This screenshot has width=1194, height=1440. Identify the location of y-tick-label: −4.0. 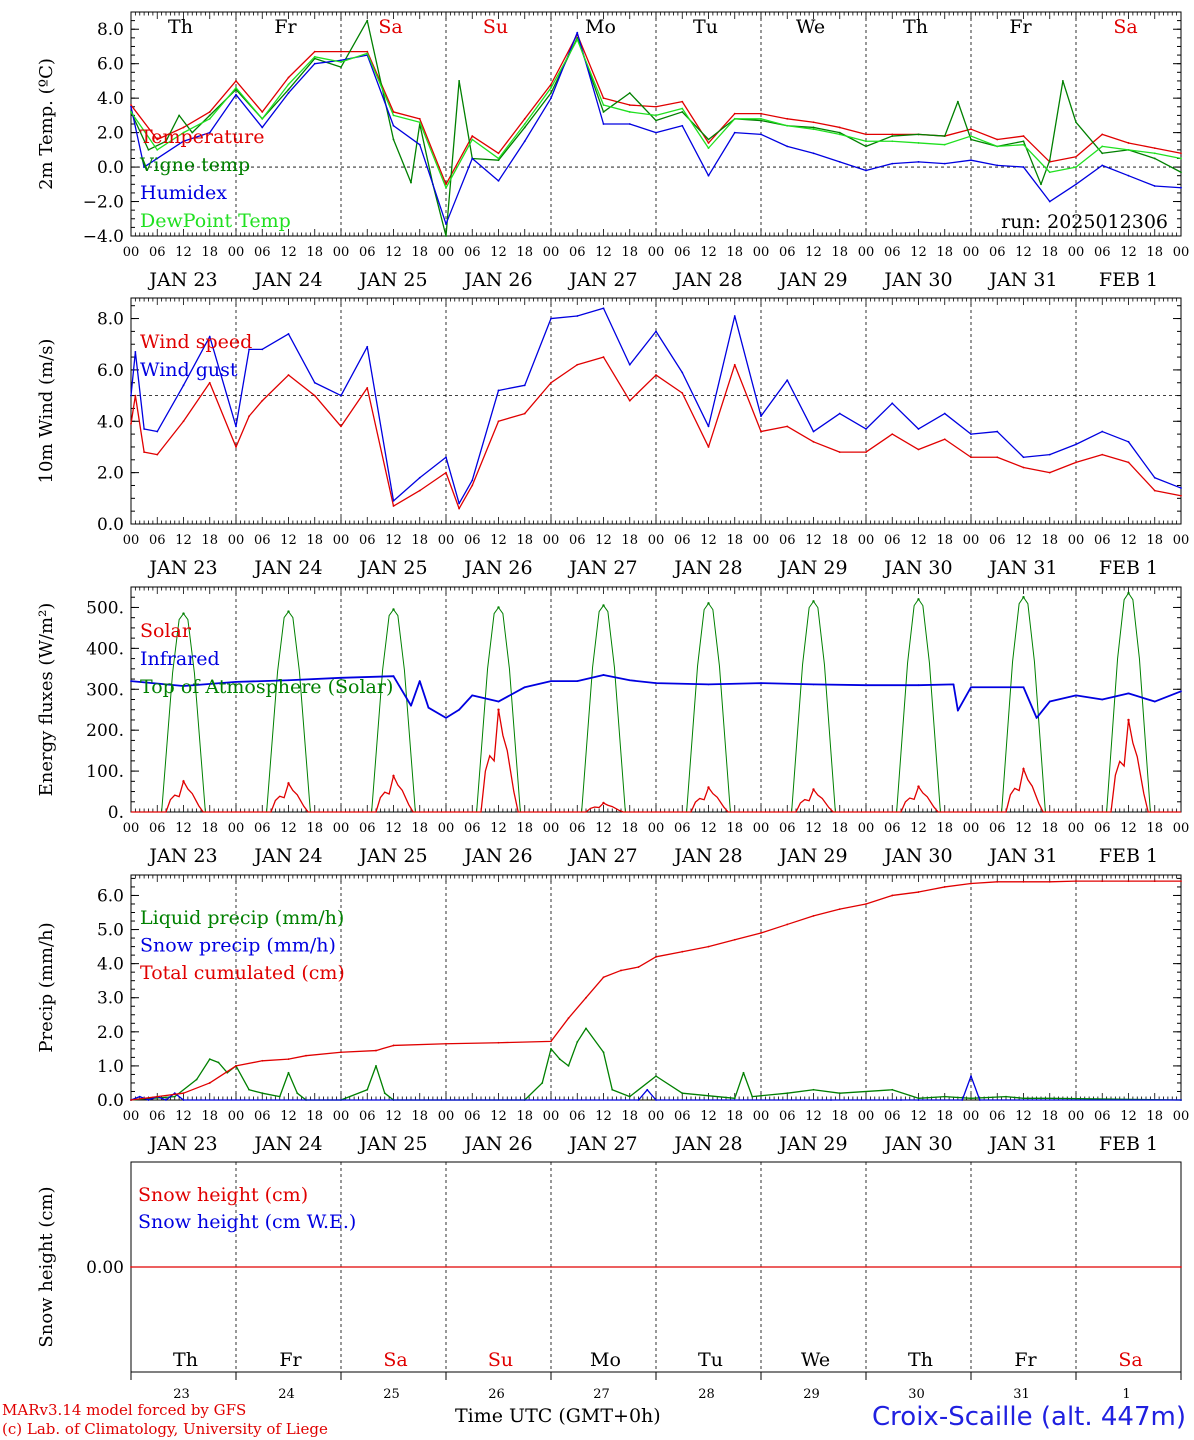
(103, 237).